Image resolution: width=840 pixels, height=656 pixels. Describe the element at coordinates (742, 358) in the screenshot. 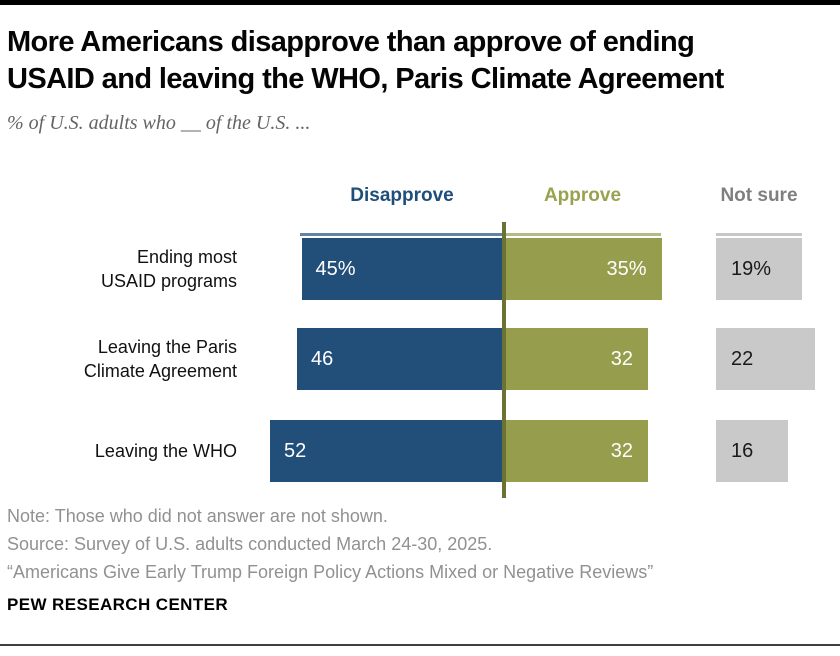

I see `bar-value-label: 22` at that location.